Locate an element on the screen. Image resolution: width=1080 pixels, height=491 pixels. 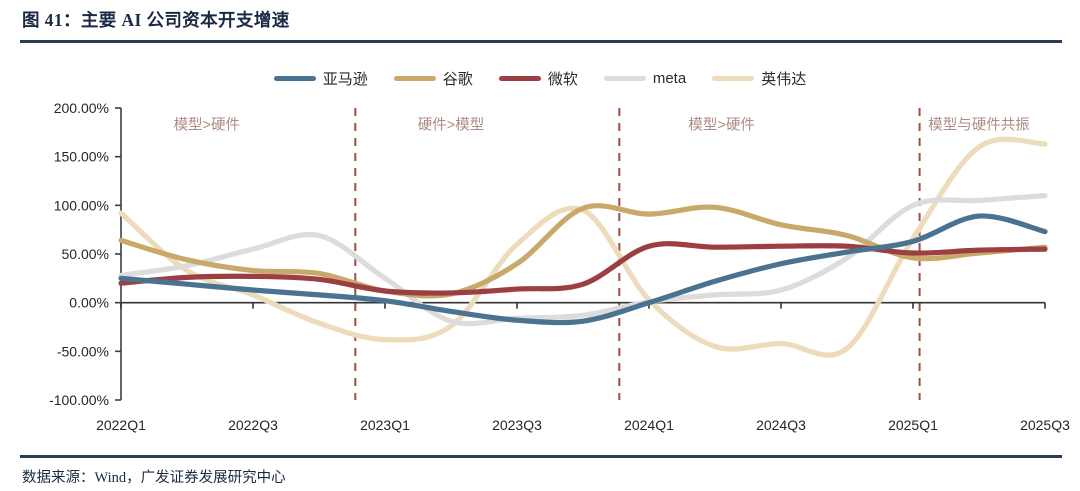
y-axis-tick-label: 200.00% is located at coordinates (81, 108).